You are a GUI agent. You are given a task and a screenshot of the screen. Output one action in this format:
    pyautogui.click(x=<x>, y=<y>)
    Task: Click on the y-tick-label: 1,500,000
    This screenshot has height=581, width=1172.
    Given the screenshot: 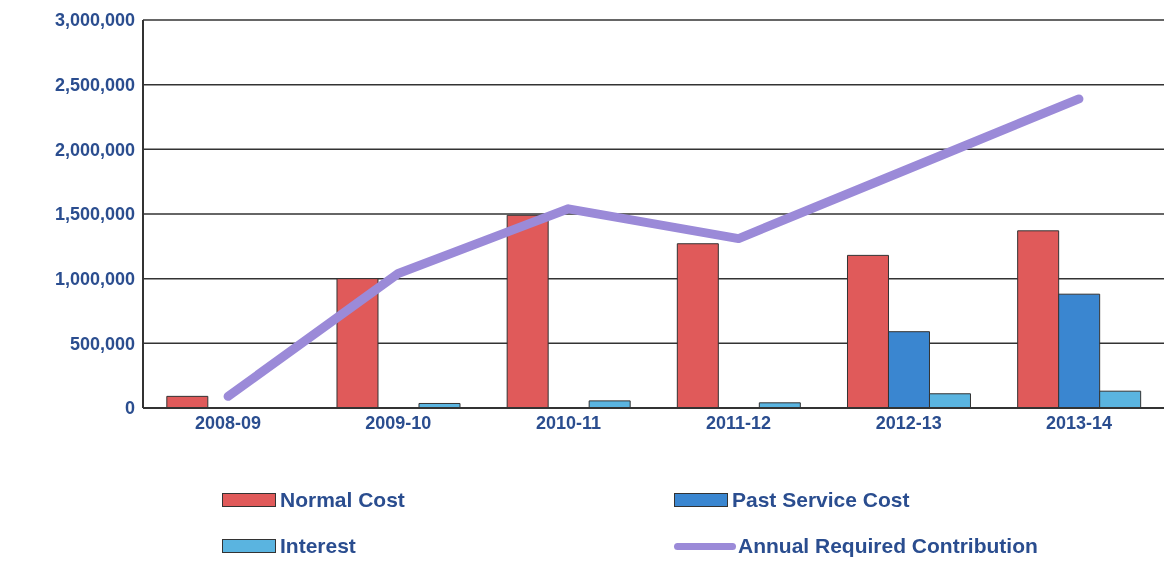 What is the action you would take?
    pyautogui.click(x=94, y=214)
    